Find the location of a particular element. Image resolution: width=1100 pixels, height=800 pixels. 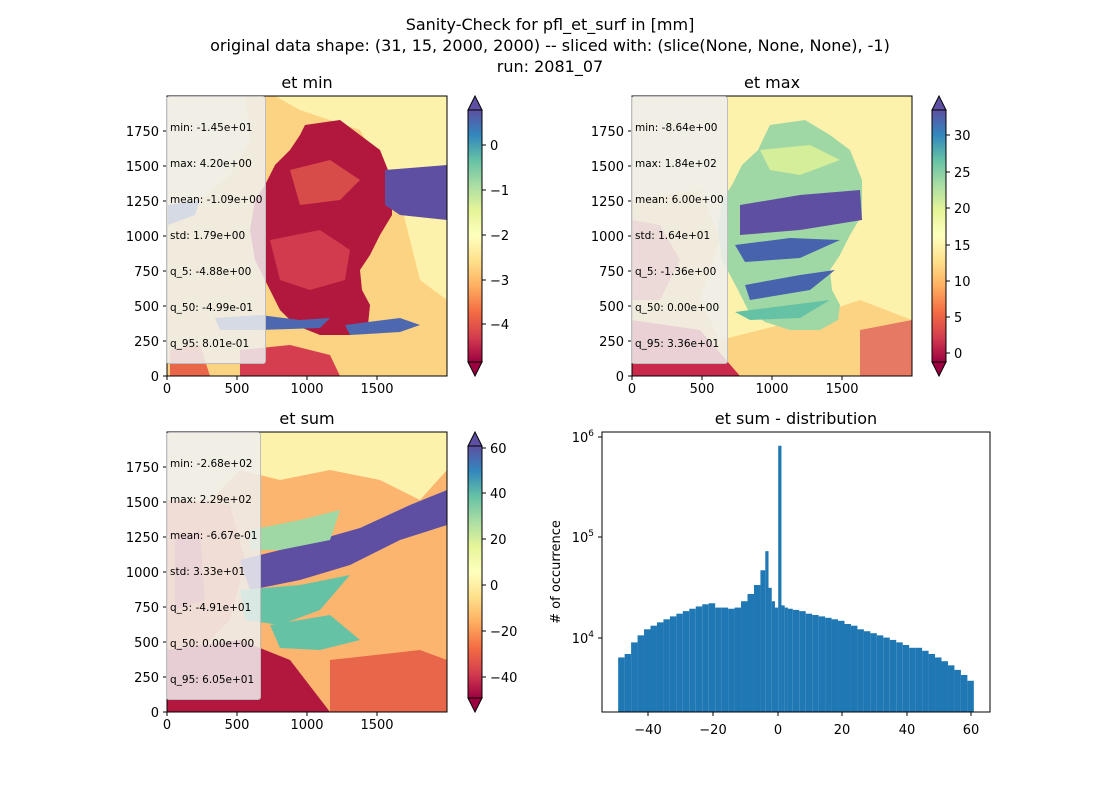

stats-line: std: 1.79e+00 is located at coordinates (208, 236).